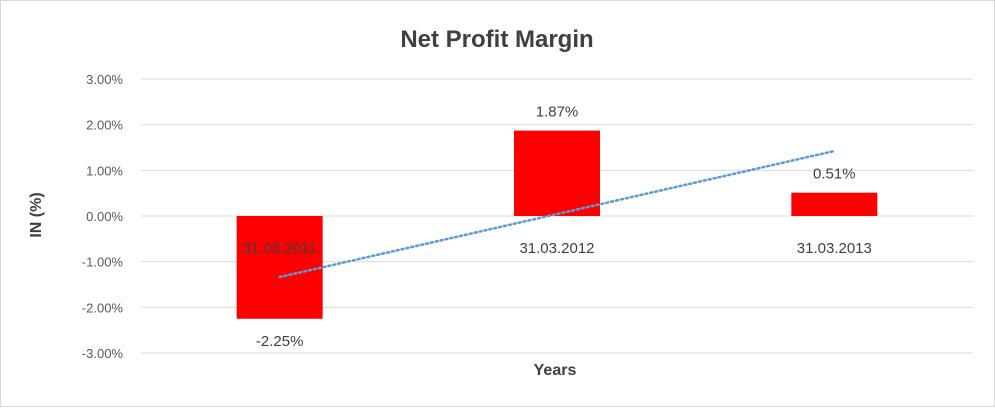  Describe the element at coordinates (104, 216) in the screenshot. I see `y-tick-label: 0.00%` at that location.